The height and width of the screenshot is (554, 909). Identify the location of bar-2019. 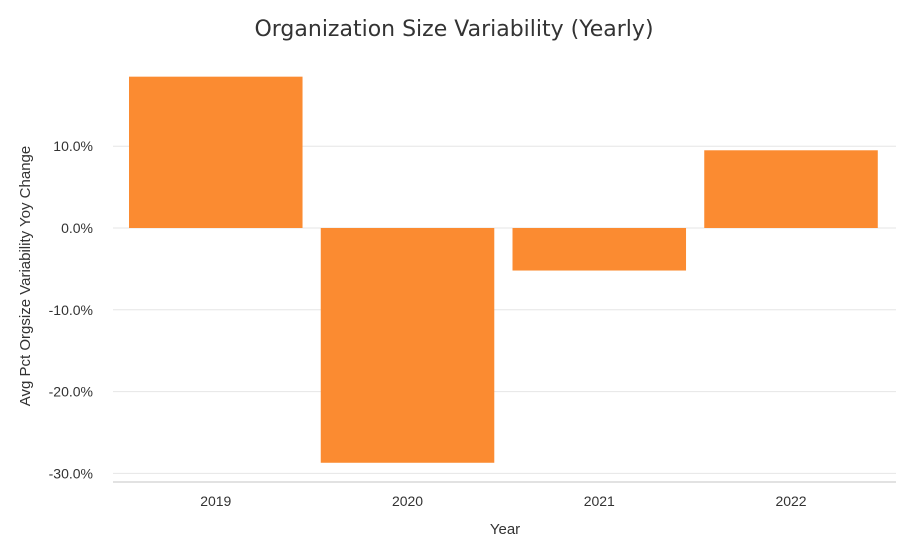
(216, 152).